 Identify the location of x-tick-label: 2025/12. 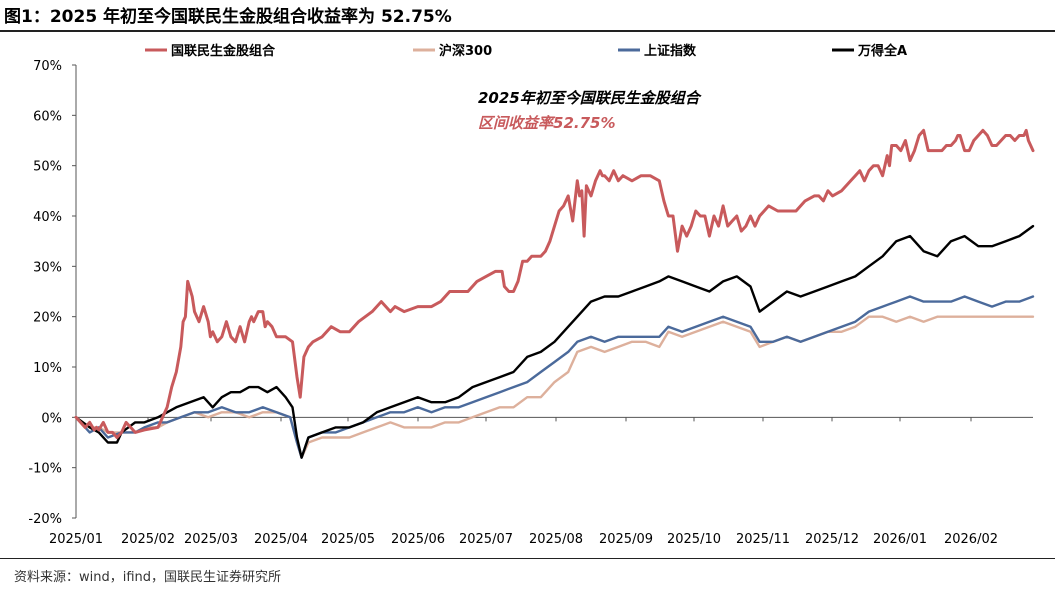
(832, 539).